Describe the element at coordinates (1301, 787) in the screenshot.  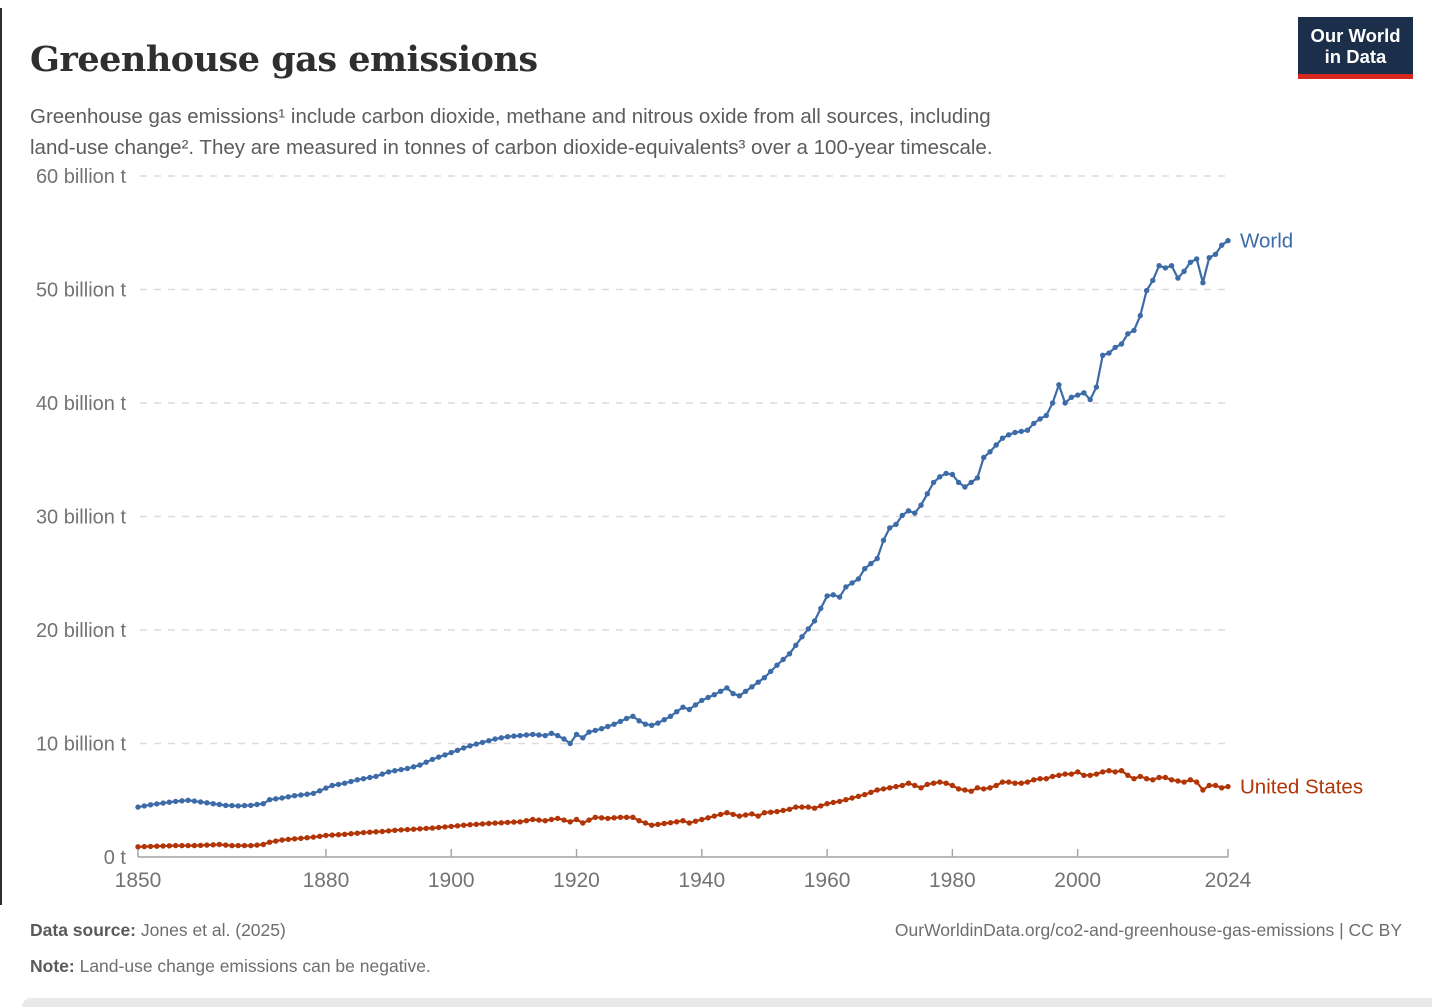
I see `united-states-series-label: United States` at that location.